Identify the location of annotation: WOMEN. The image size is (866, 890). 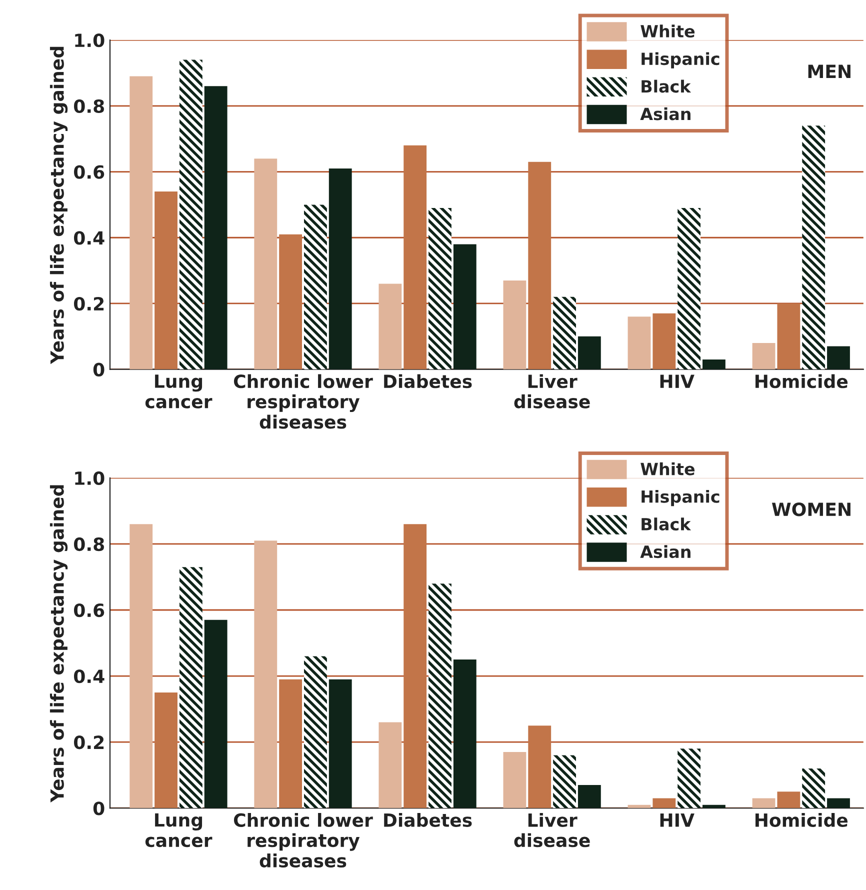
(811, 509).